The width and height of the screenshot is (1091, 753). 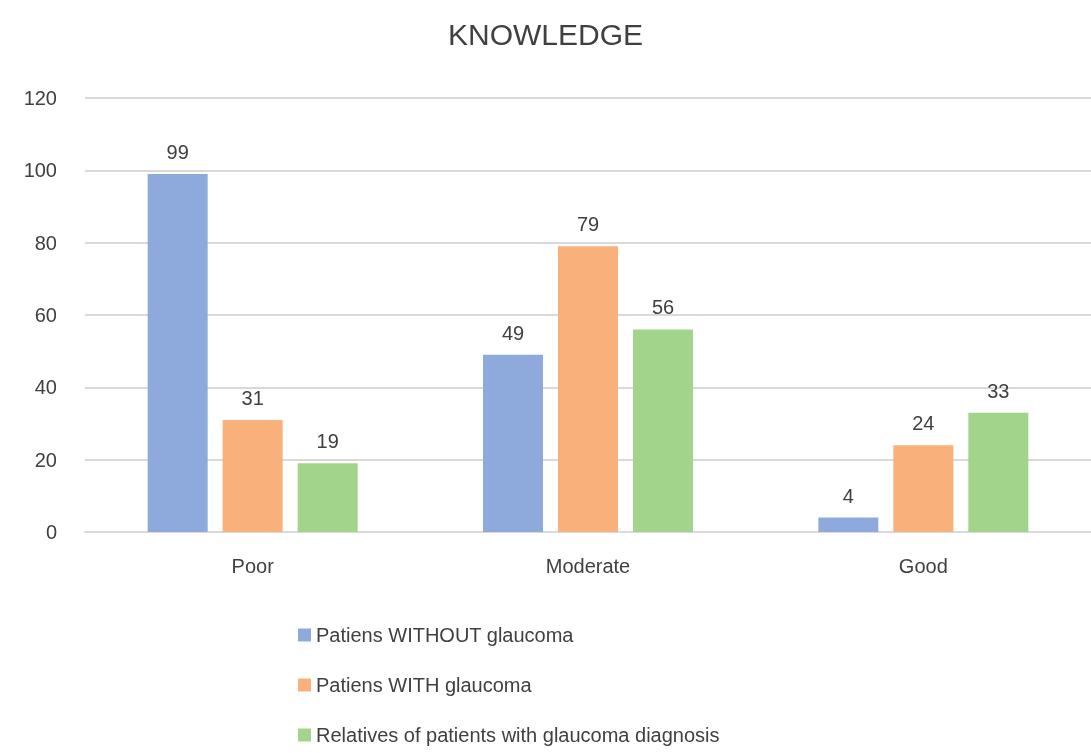 What do you see at coordinates (327, 441) in the screenshot?
I see `data-label: 19` at bounding box center [327, 441].